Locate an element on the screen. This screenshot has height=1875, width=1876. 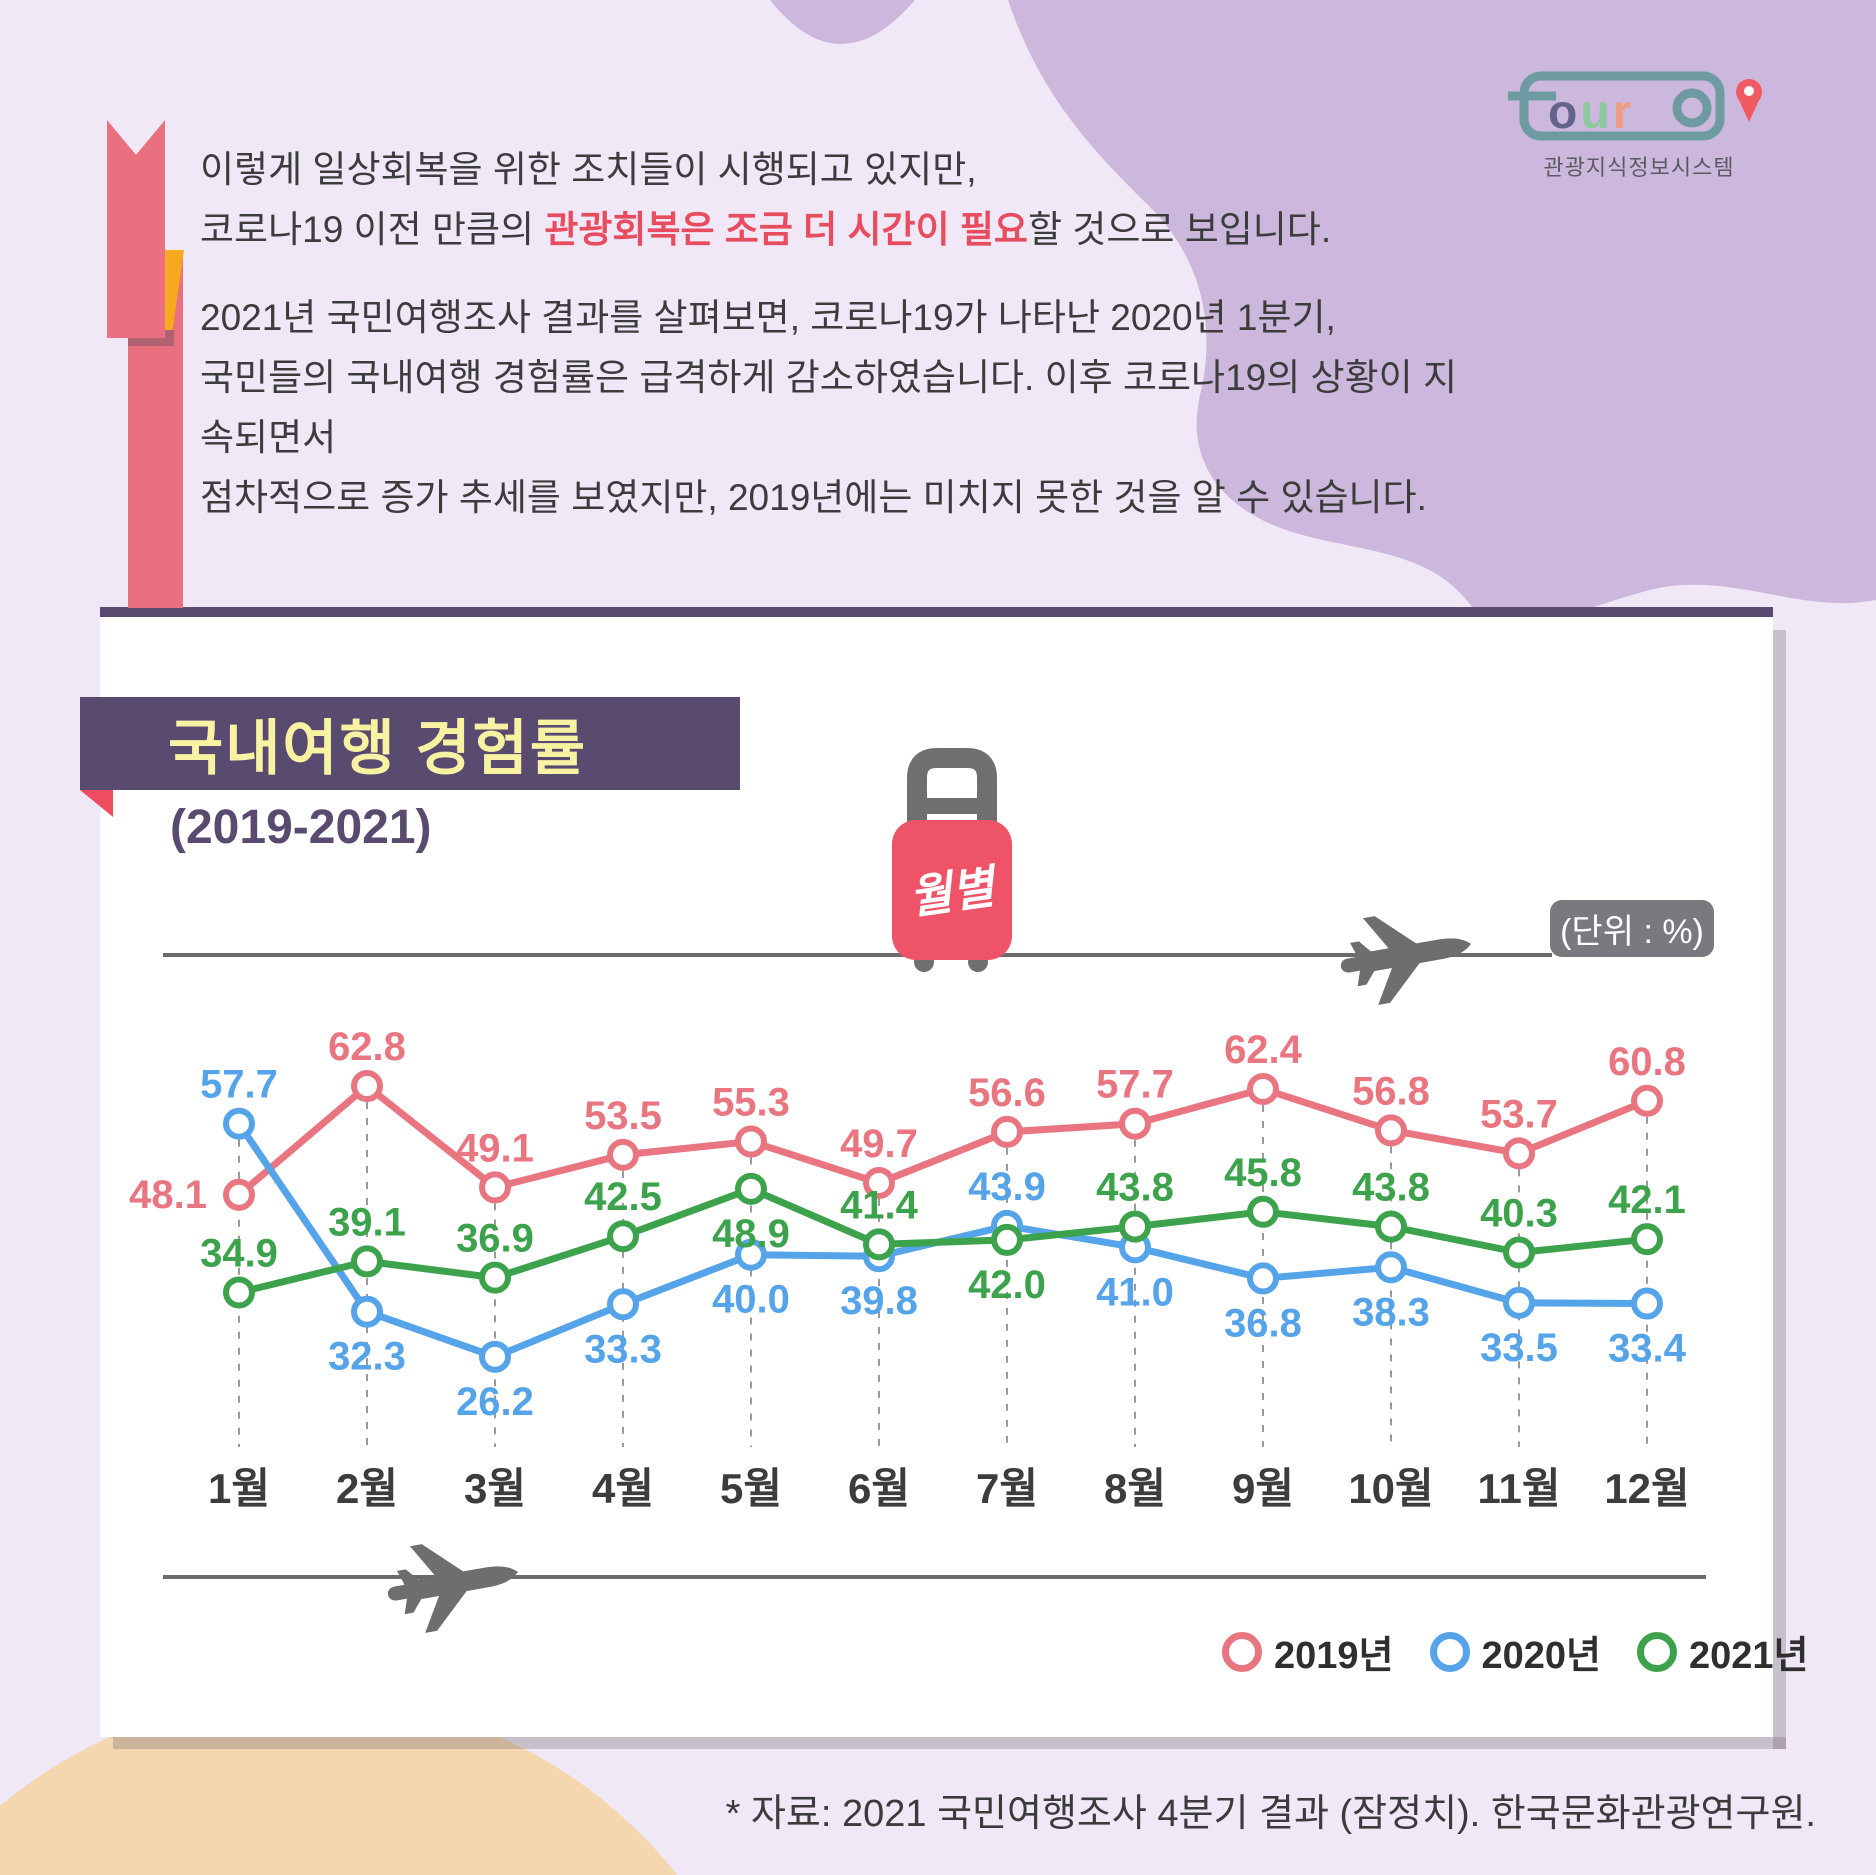
title-banner: 국내여행 경험률 is located at coordinates (410, 743).